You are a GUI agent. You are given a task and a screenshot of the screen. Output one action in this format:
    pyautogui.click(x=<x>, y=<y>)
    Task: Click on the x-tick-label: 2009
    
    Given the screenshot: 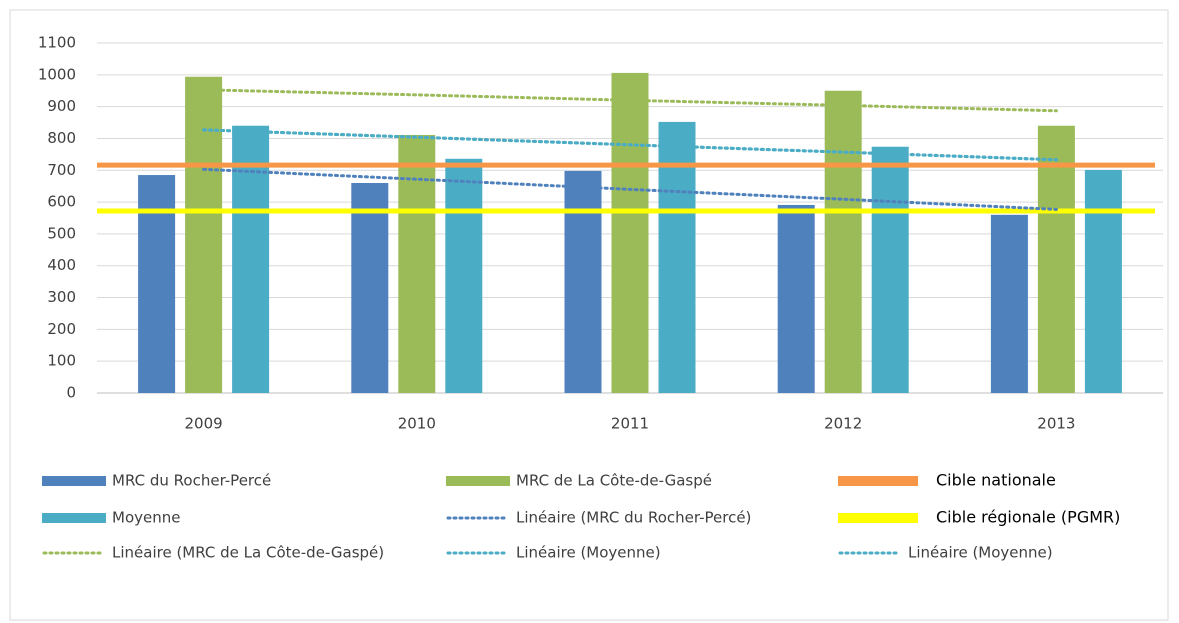 What is the action you would take?
    pyautogui.click(x=204, y=424)
    